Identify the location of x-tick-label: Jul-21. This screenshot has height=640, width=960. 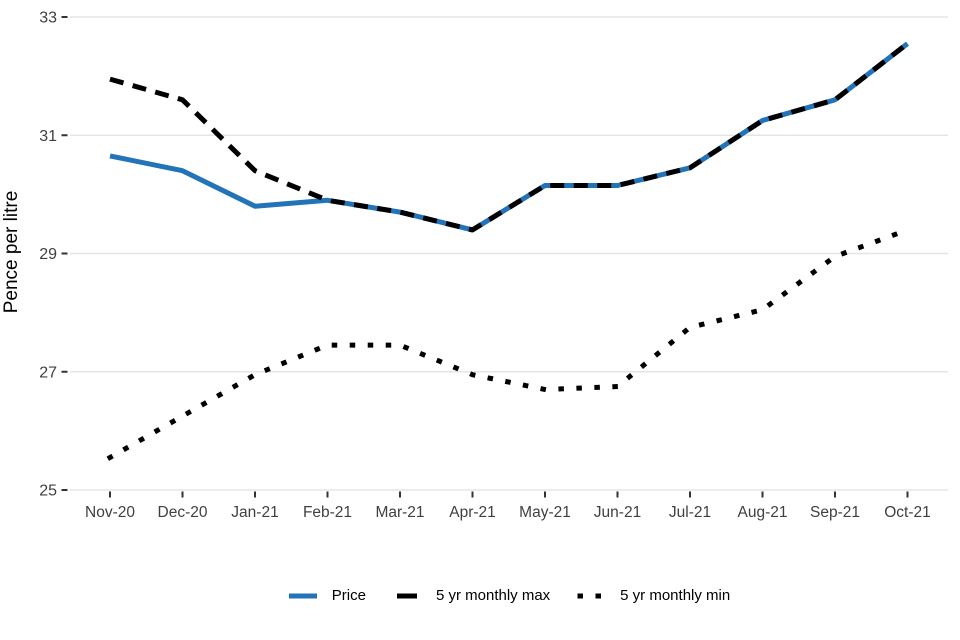
(690, 512).